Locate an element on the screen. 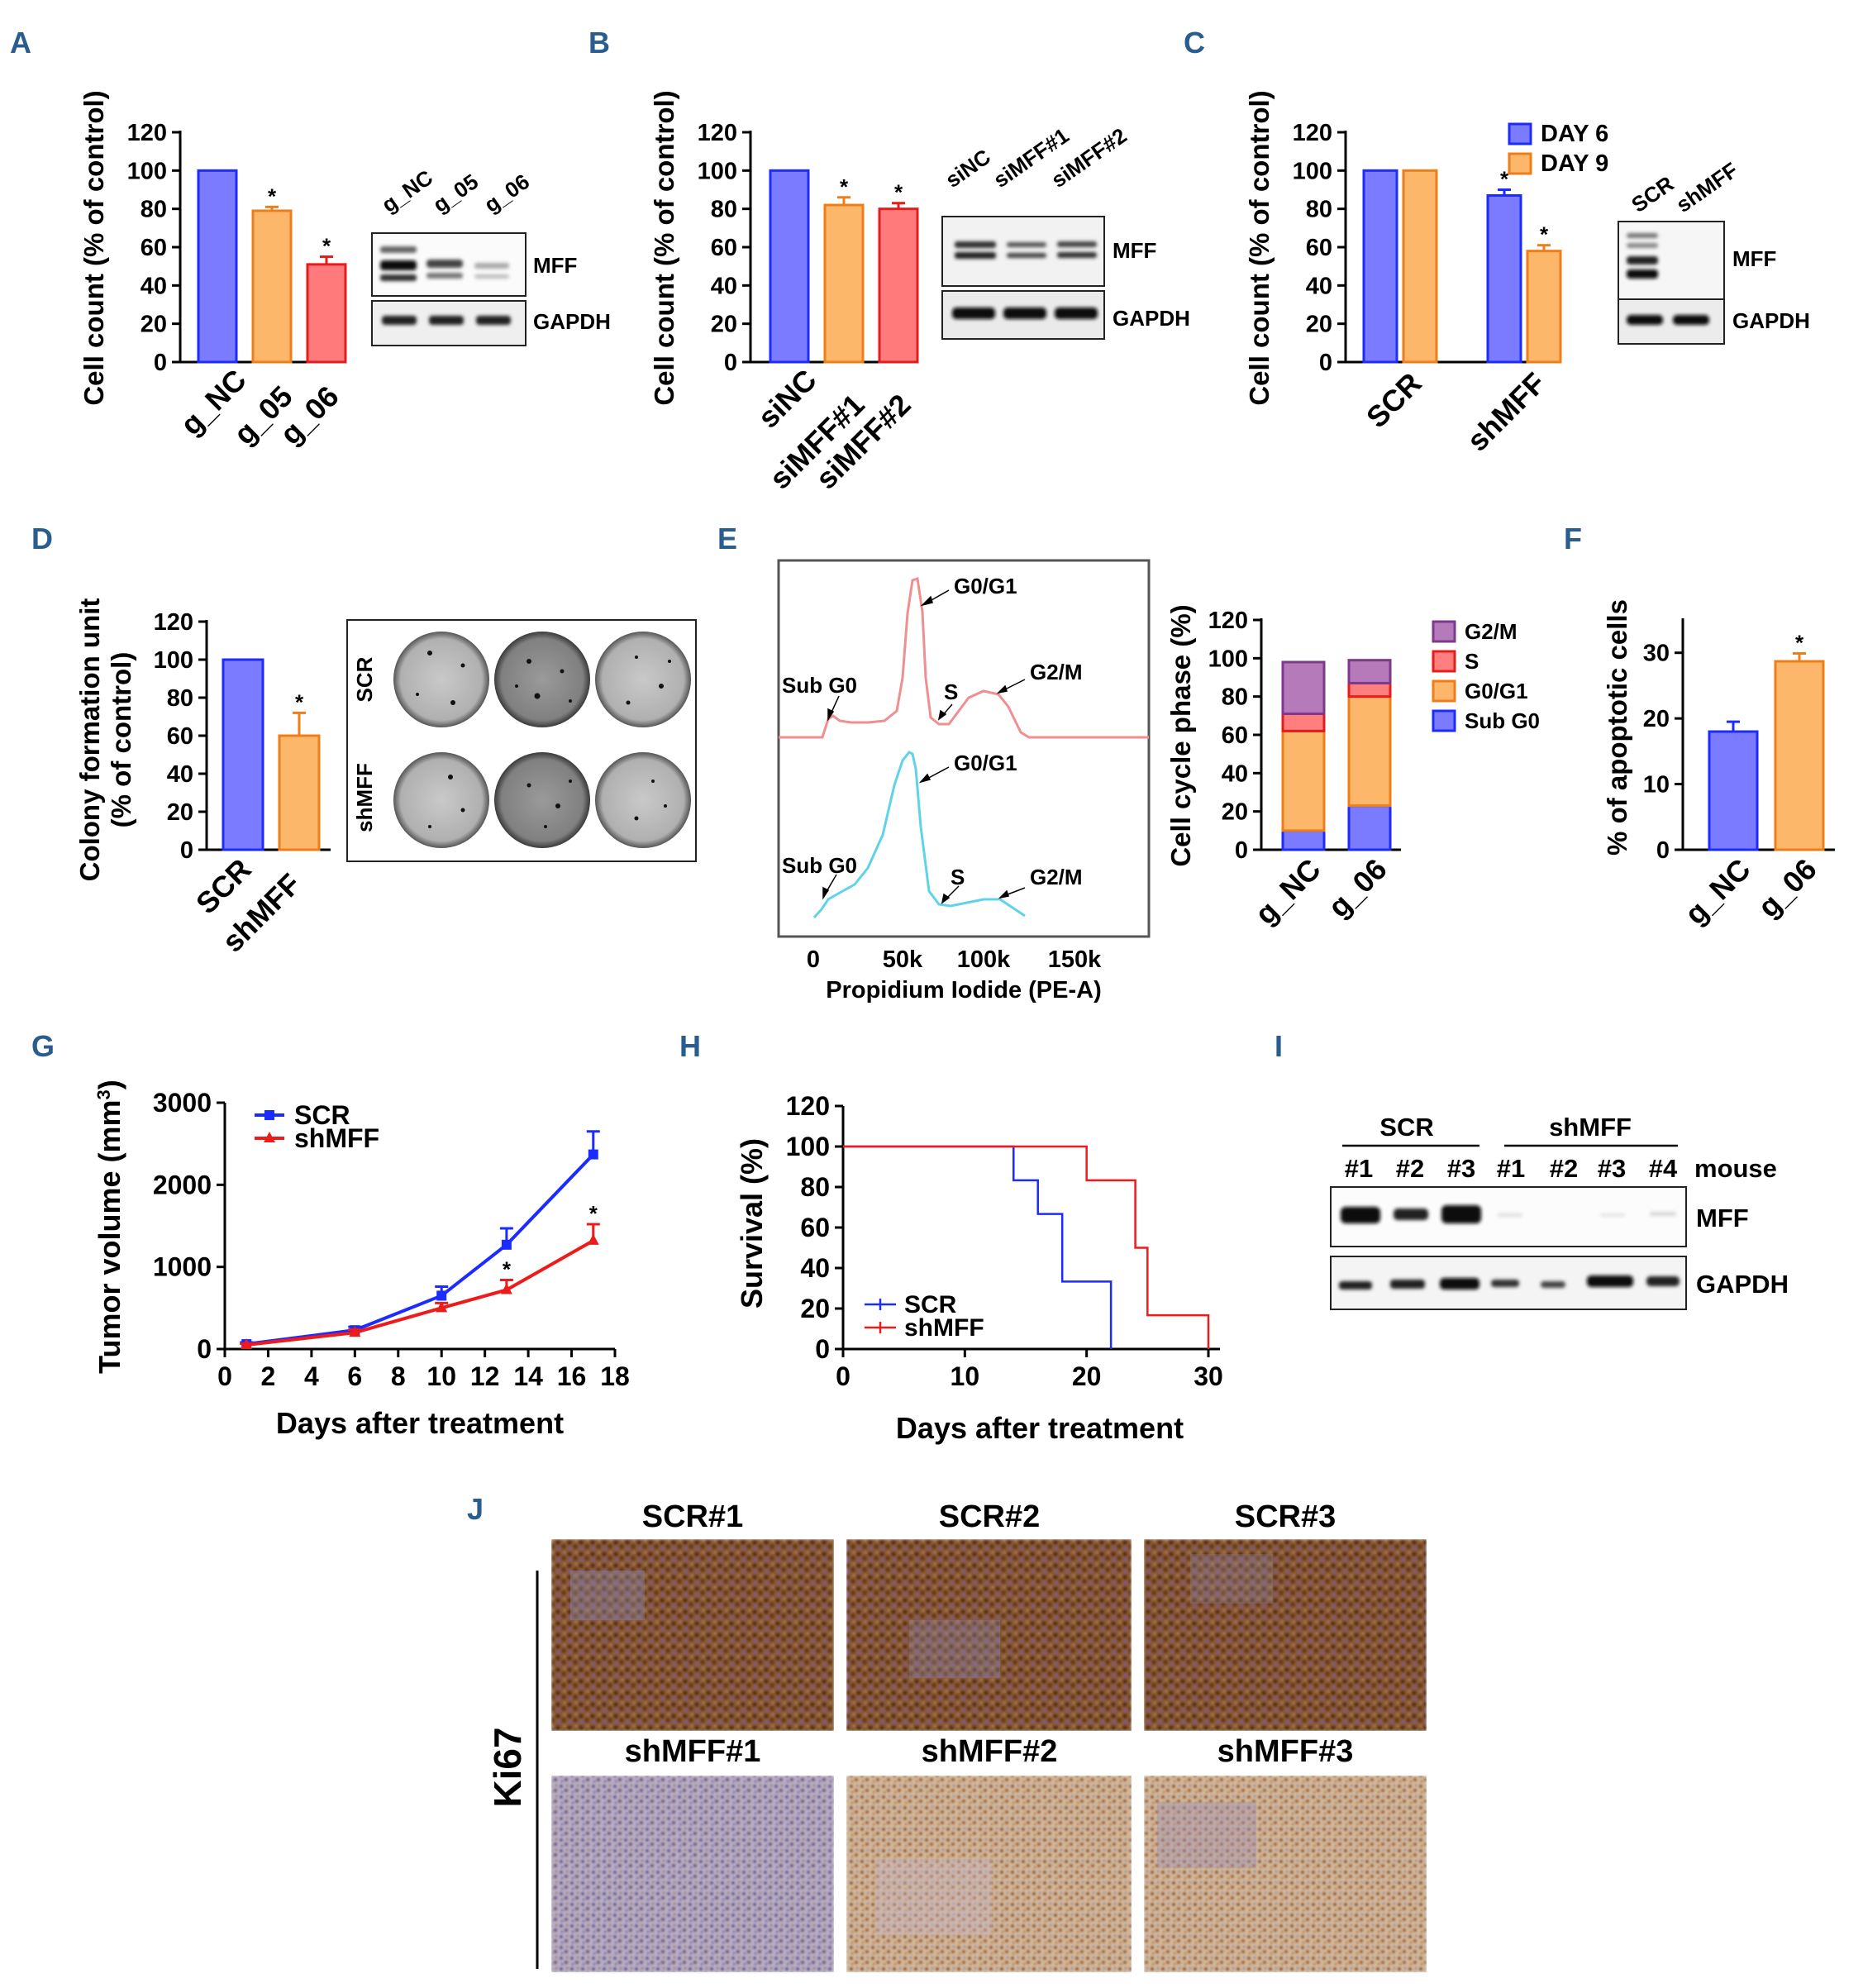 The width and height of the screenshot is (1863, 1988). plate-row-label-scr: SCR is located at coordinates (364, 679).